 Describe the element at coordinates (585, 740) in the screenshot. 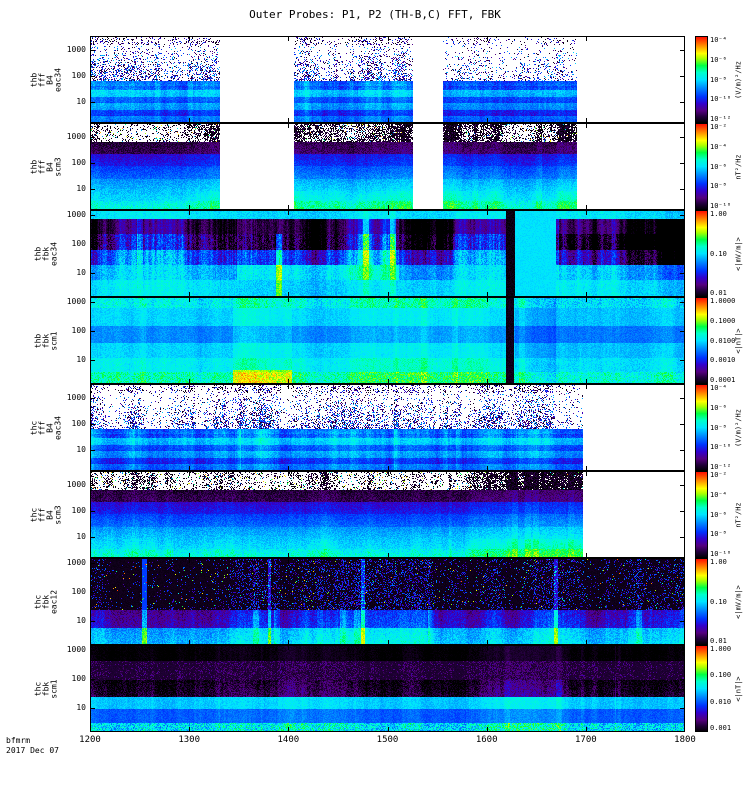

I see `x-tick-label: 1700` at that location.